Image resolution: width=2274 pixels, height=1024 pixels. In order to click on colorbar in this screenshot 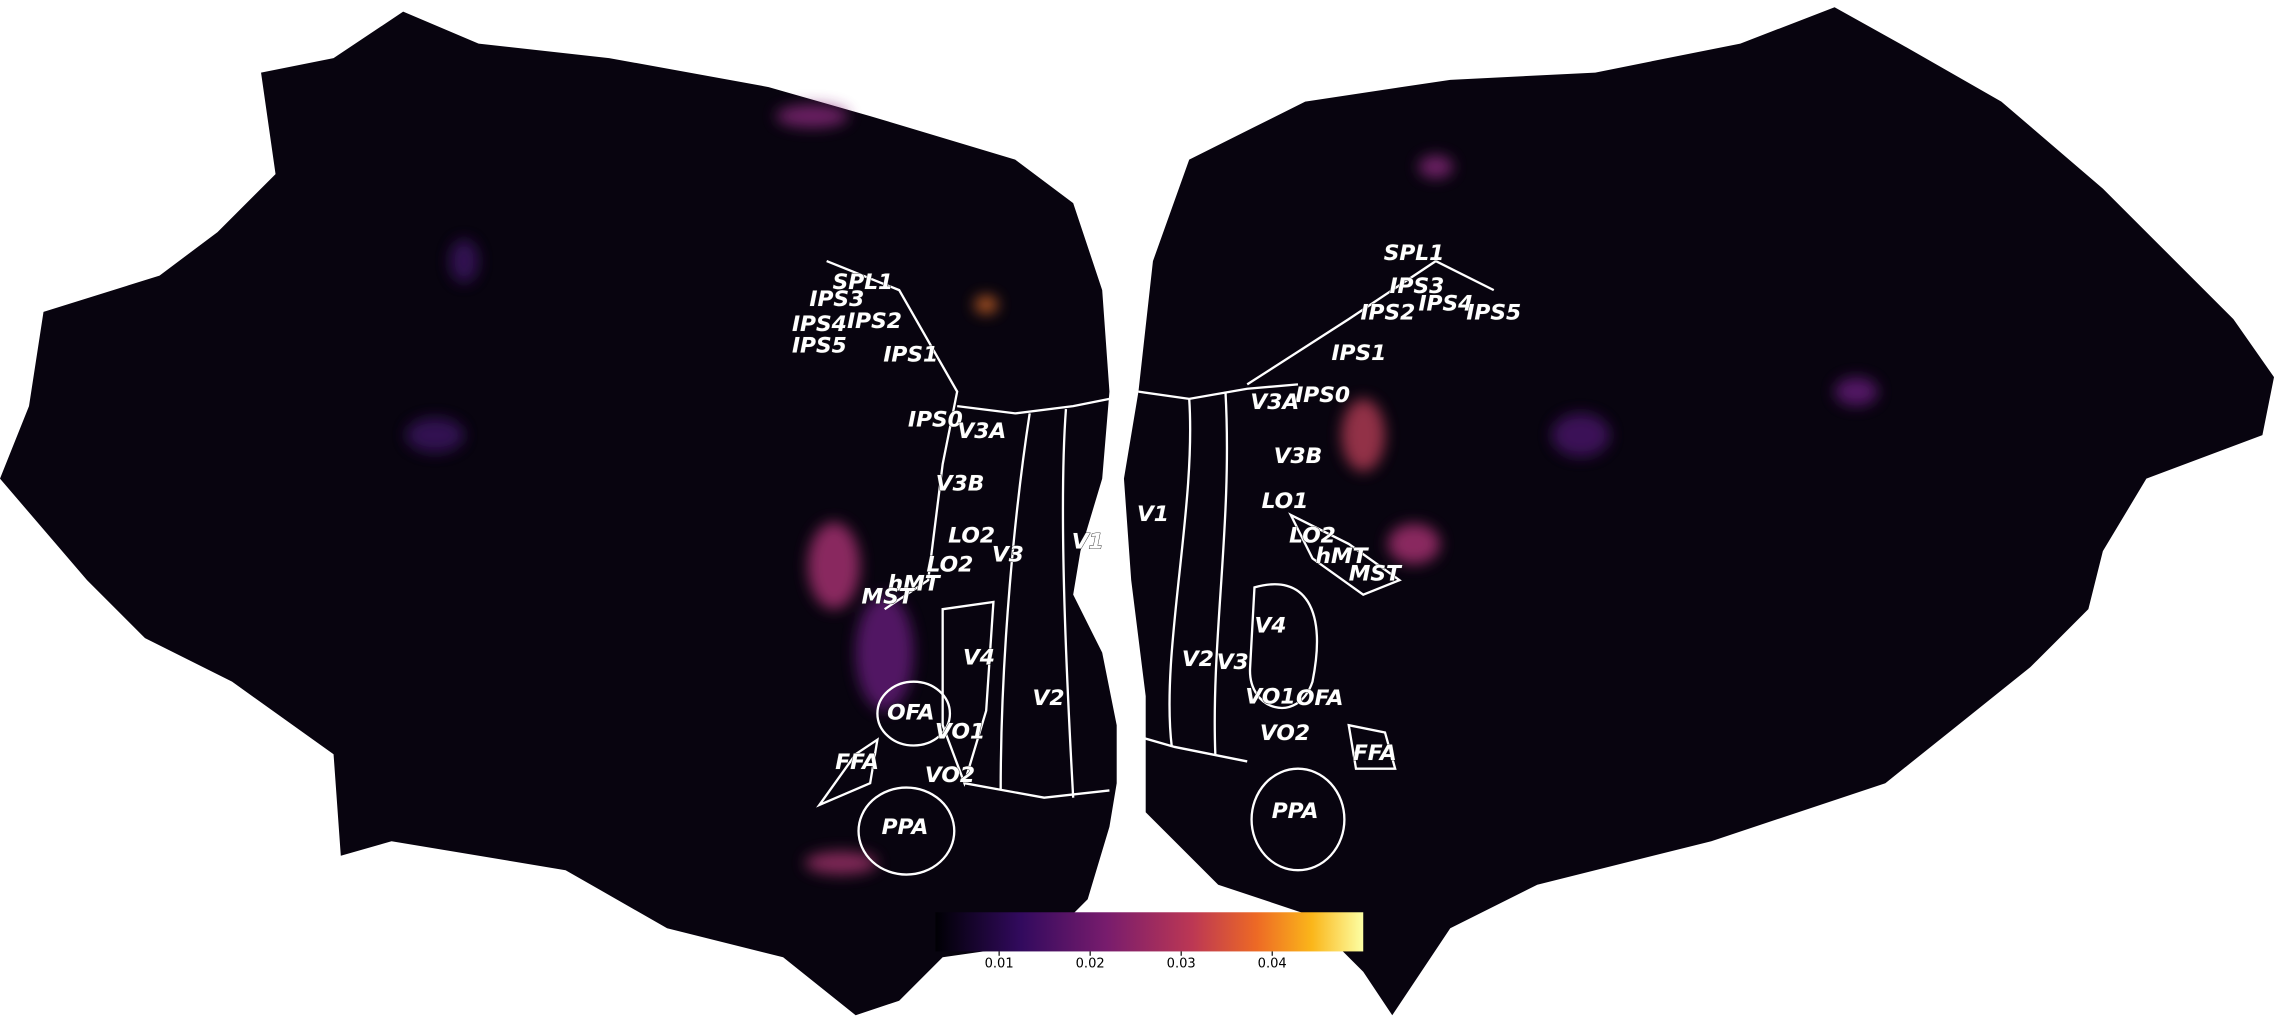, I will do `click(1149, 932)`.